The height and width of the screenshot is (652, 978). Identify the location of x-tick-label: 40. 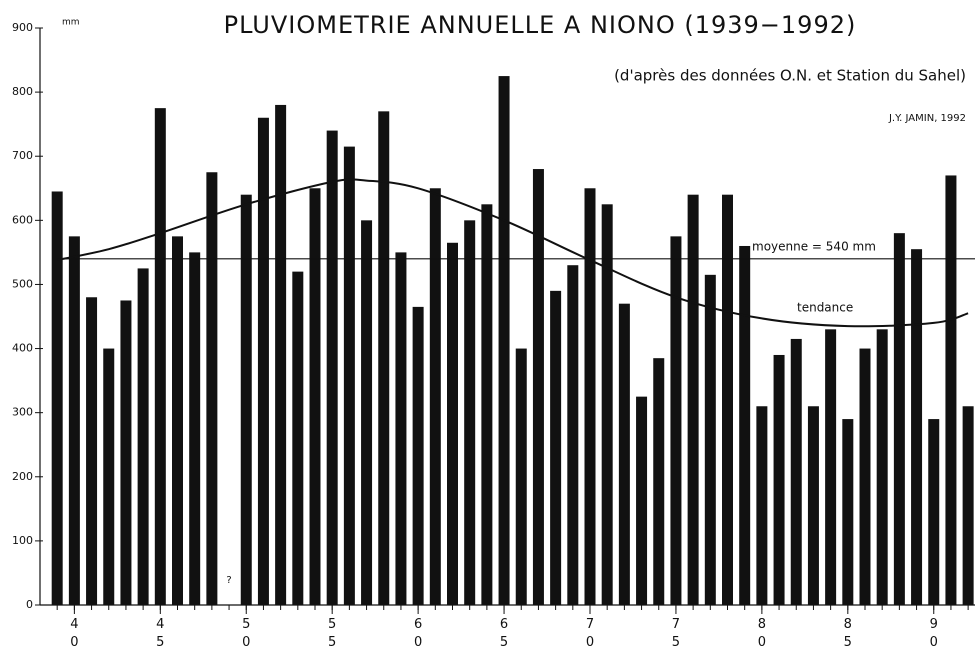
(74, 634).